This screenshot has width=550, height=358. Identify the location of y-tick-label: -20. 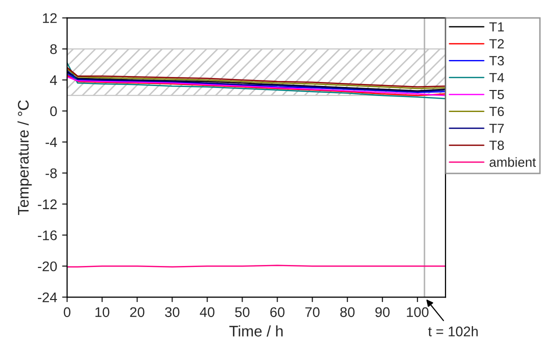
(47, 266).